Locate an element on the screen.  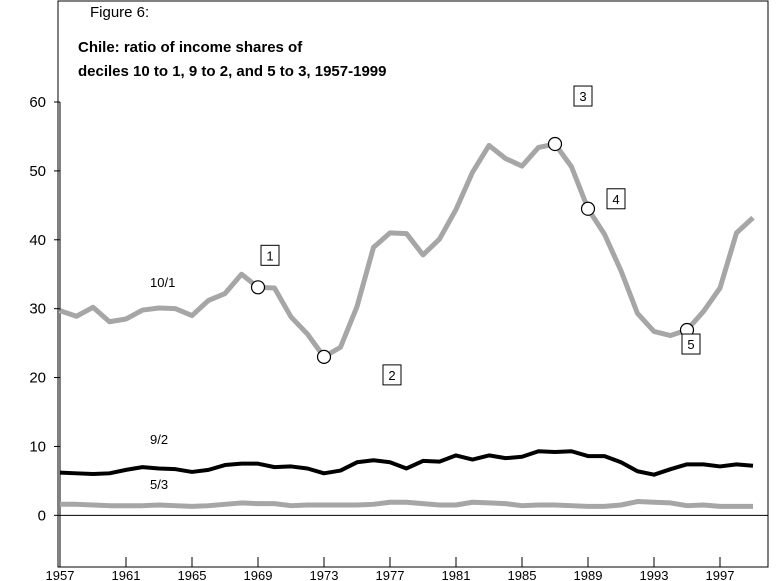
x-tick-label: 1973 is located at coordinates (324, 574).